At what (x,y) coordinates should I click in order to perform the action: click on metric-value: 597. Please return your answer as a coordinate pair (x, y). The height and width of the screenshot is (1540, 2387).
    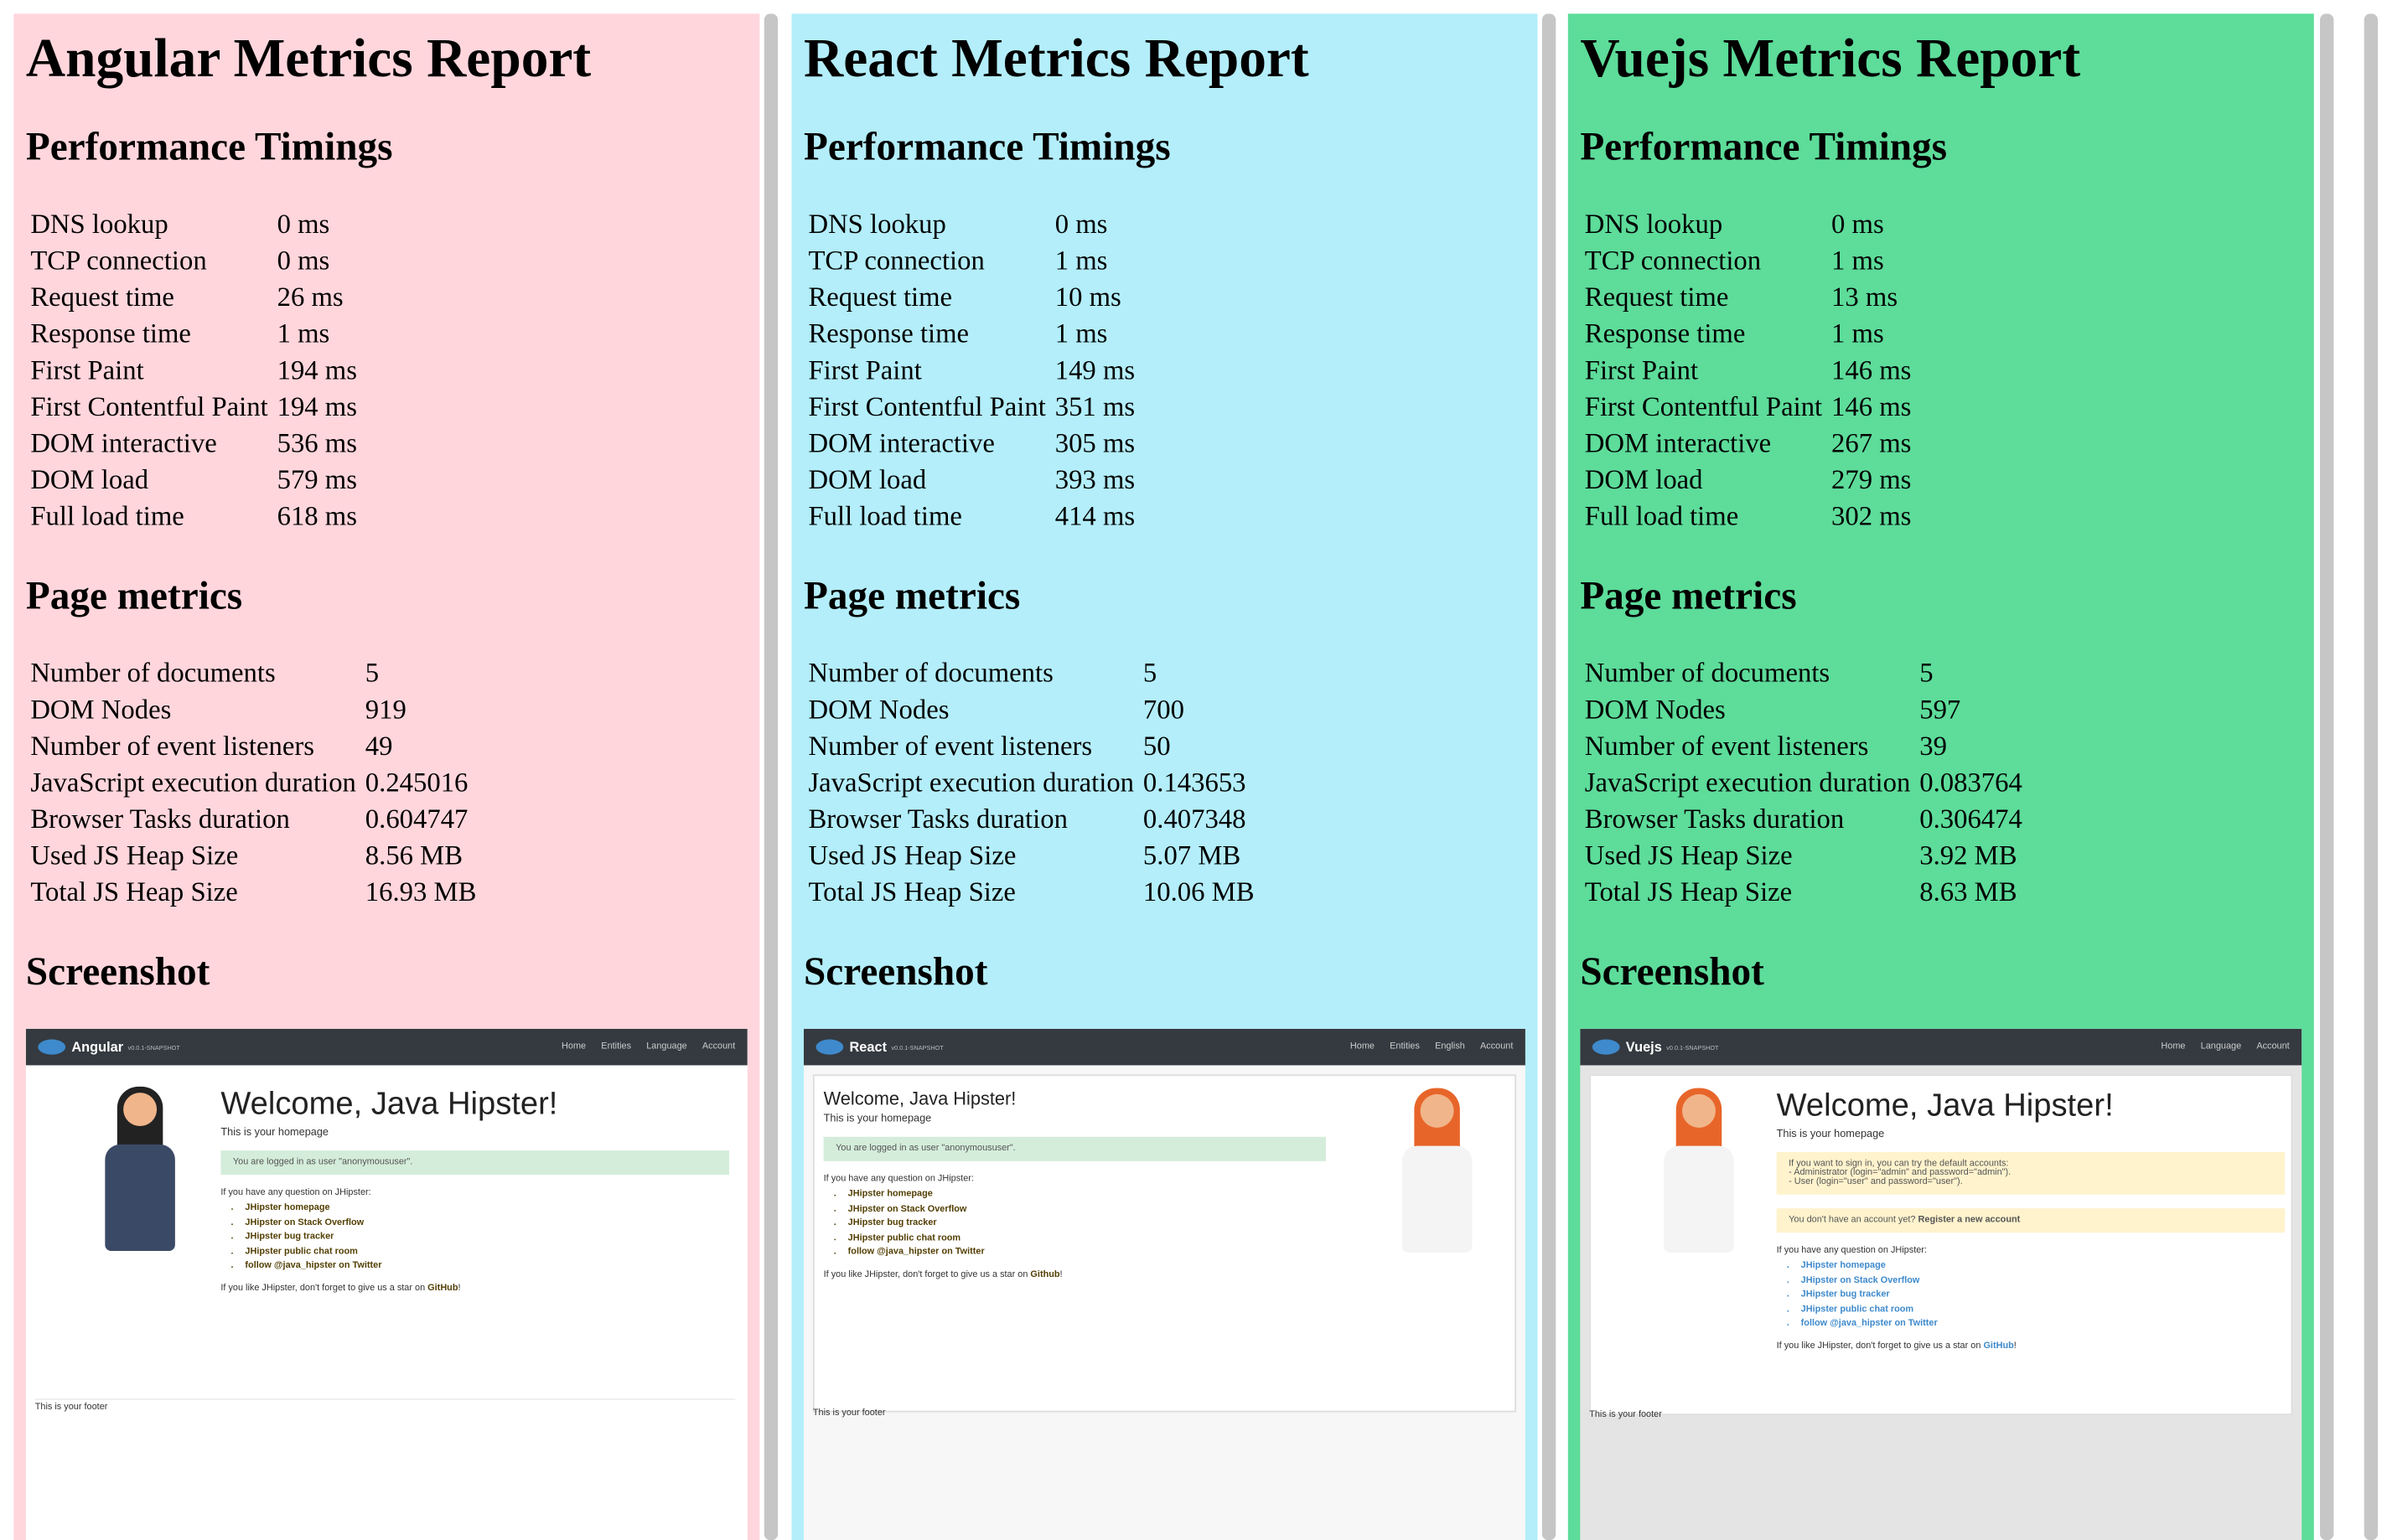
    Looking at the image, I should click on (1940, 709).